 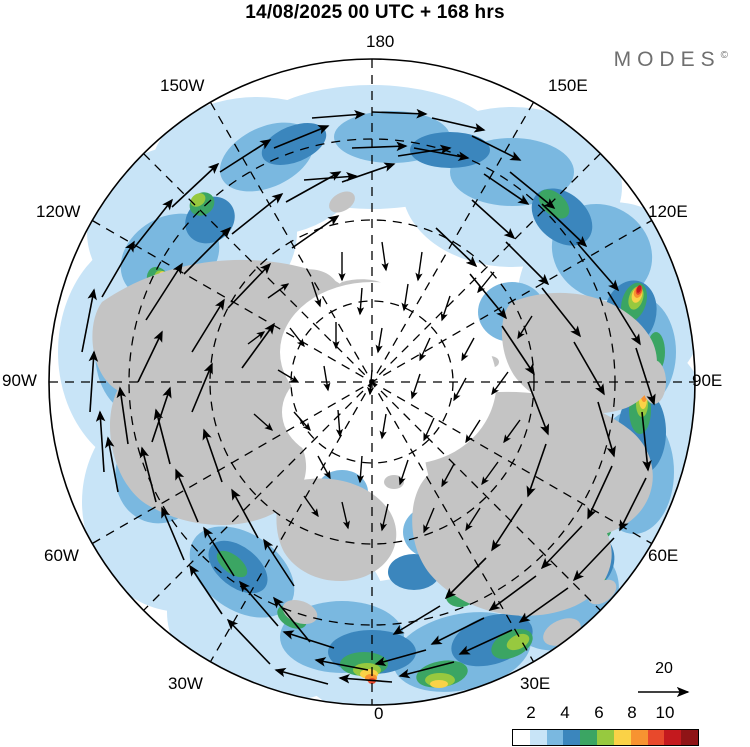 What do you see at coordinates (531, 712) in the screenshot?
I see `colorbar-tick-2: 2` at bounding box center [531, 712].